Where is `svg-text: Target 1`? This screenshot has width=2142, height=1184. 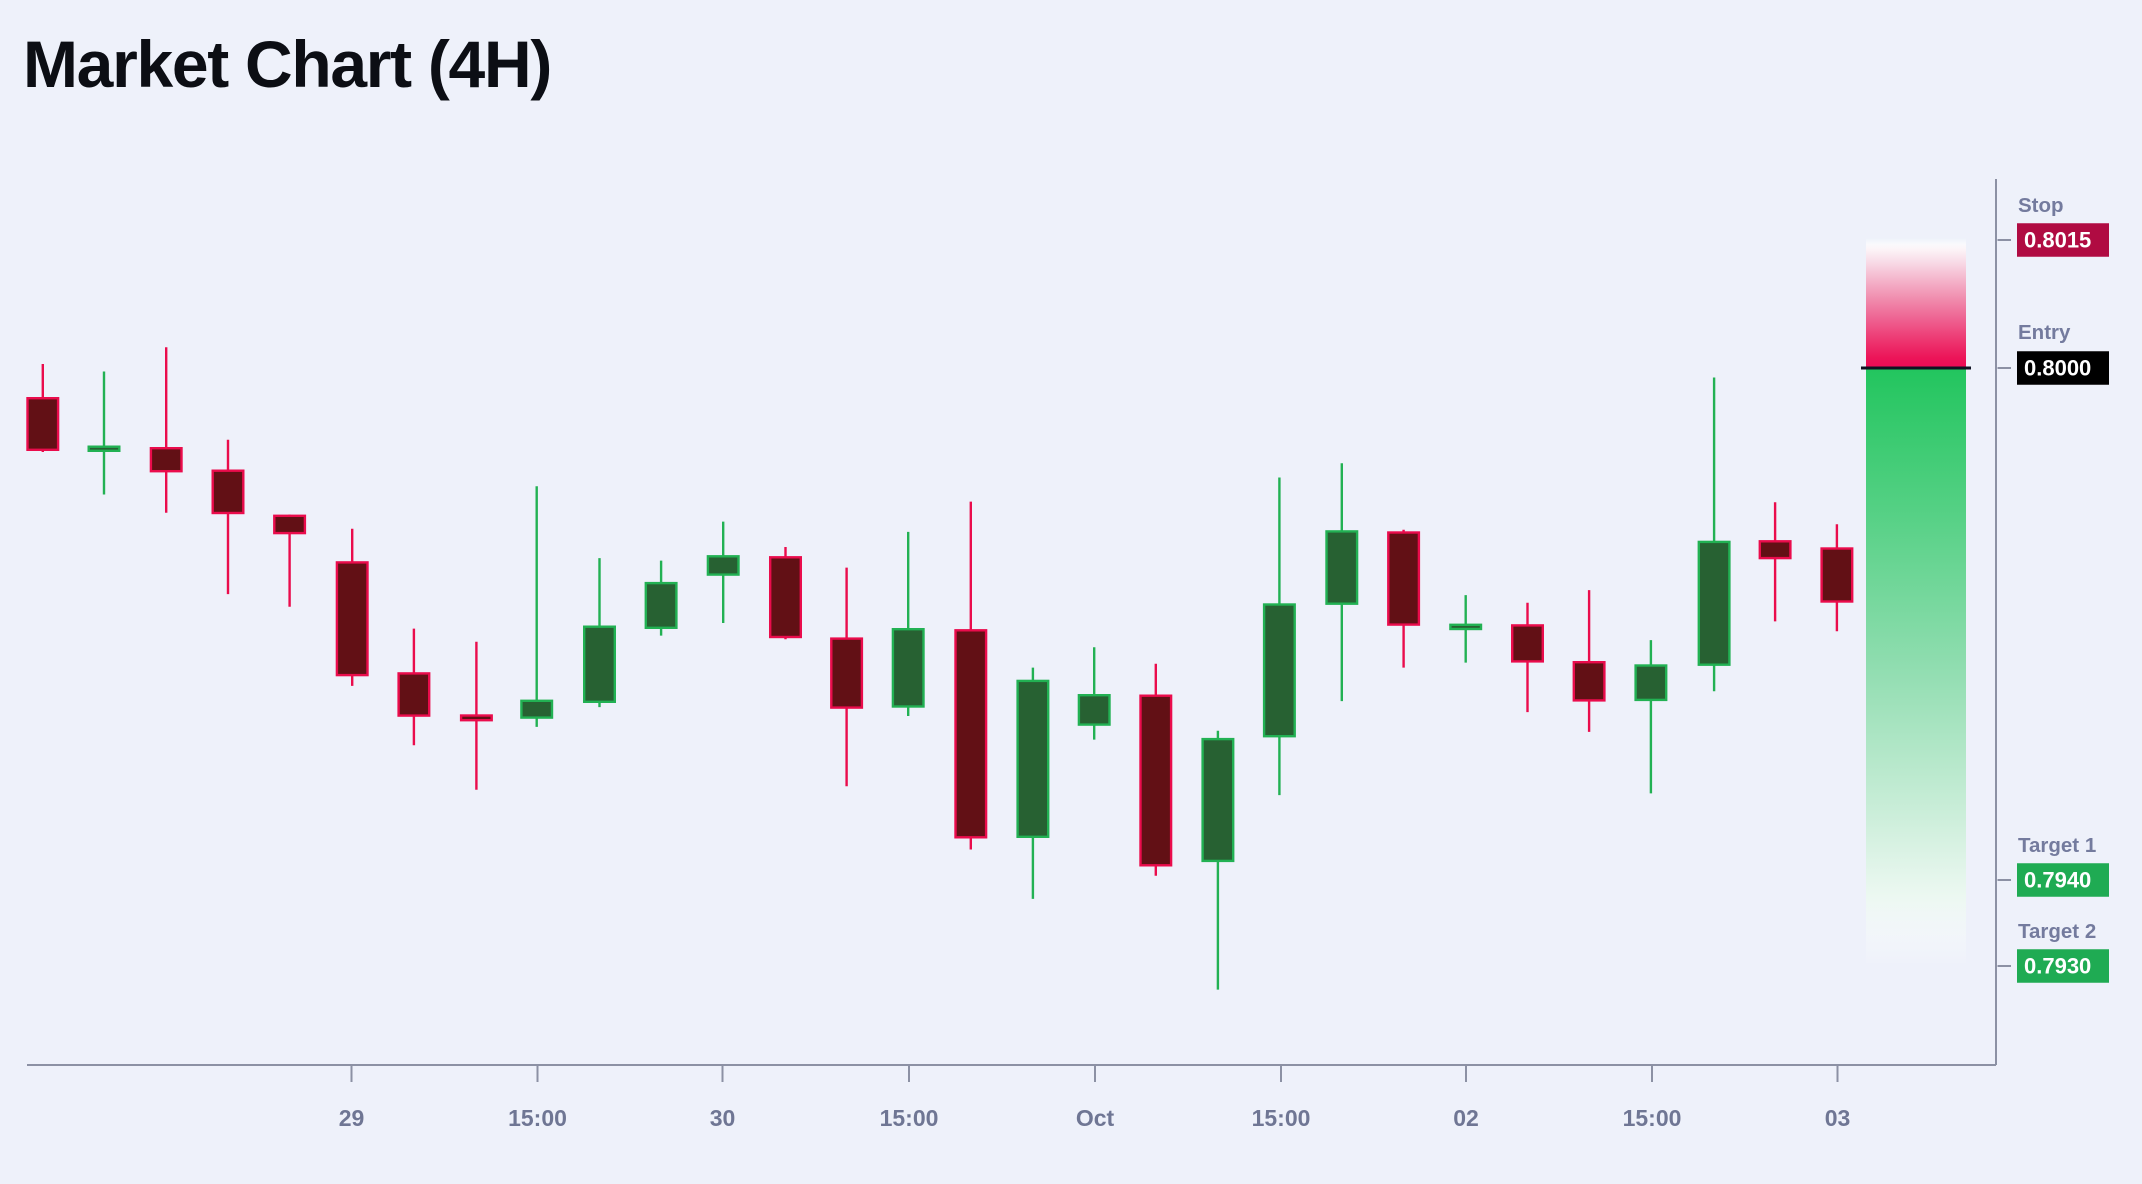 svg-text: Target 1 is located at coordinates (2057, 845).